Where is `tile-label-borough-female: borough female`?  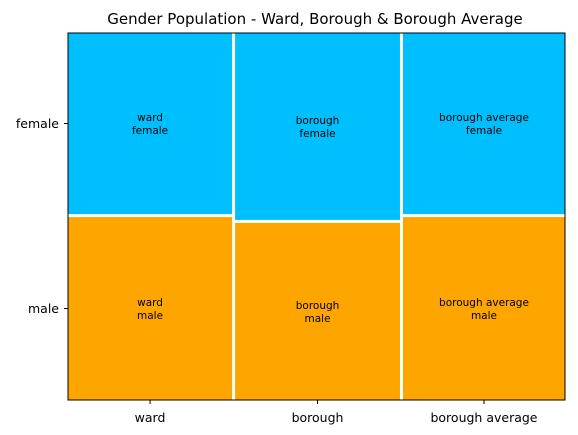 tile-label-borough-female: borough female is located at coordinates (318, 127).